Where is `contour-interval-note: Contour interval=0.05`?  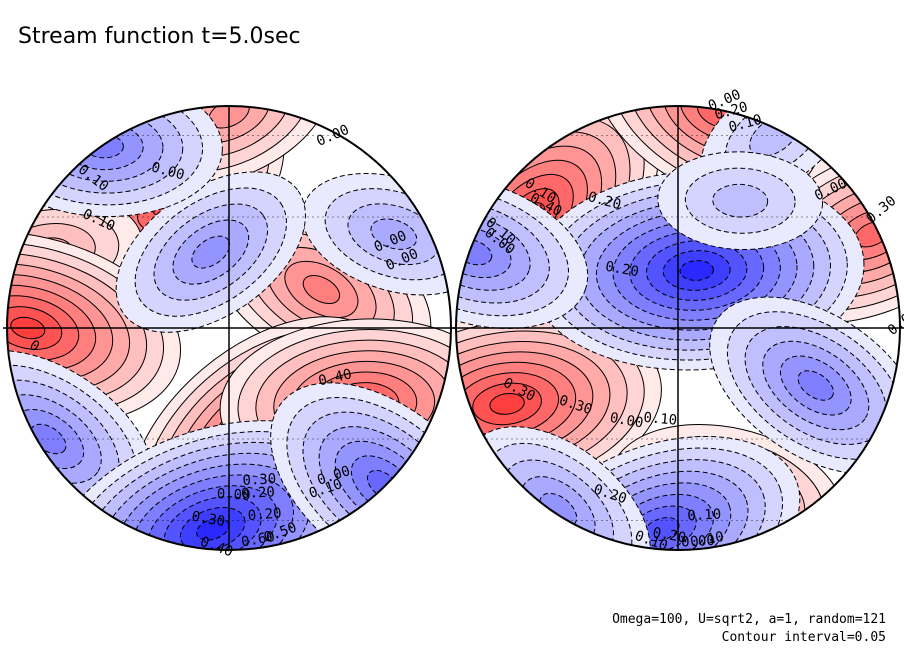
contour-interval-note: Contour interval=0.05 is located at coordinates (803, 637).